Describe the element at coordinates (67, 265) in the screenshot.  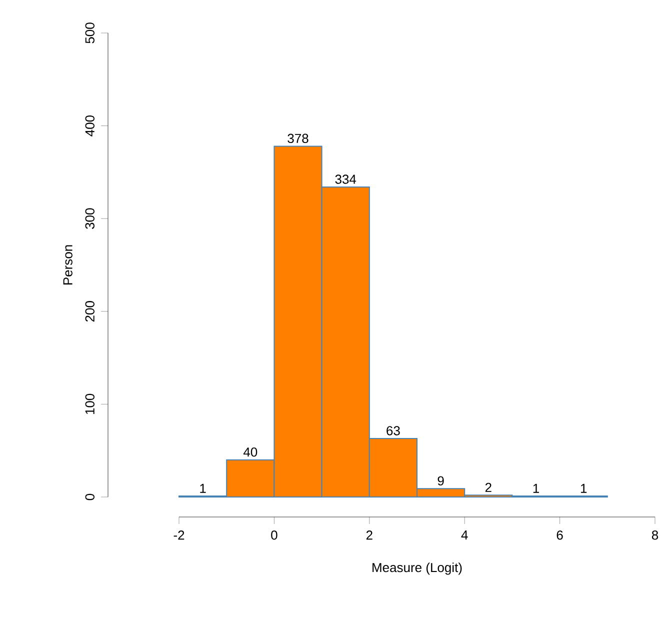
I see `y-axis-title: Person` at that location.